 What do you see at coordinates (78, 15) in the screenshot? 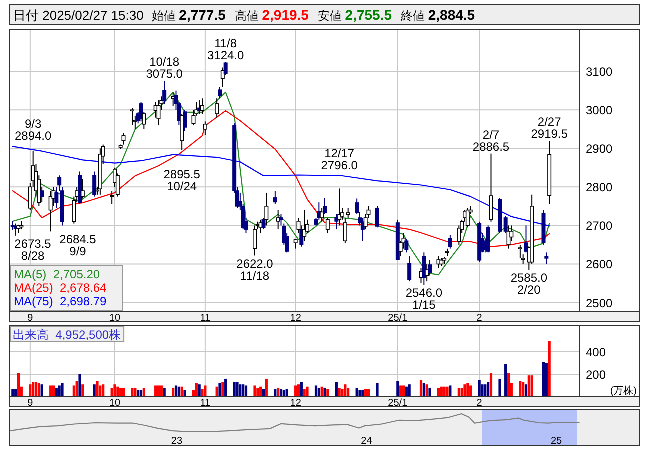
I see `chart-title: 日付 2025/02/27 15:30` at bounding box center [78, 15].